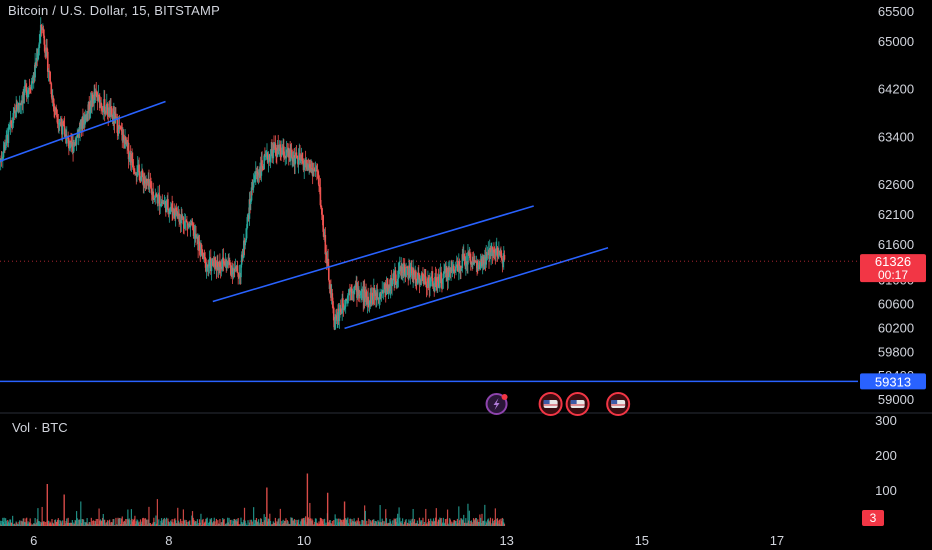 Image resolution: width=932 pixels, height=550 pixels. Describe the element at coordinates (896, 41) in the screenshot. I see `price-axis-tick-label: 65000` at that location.